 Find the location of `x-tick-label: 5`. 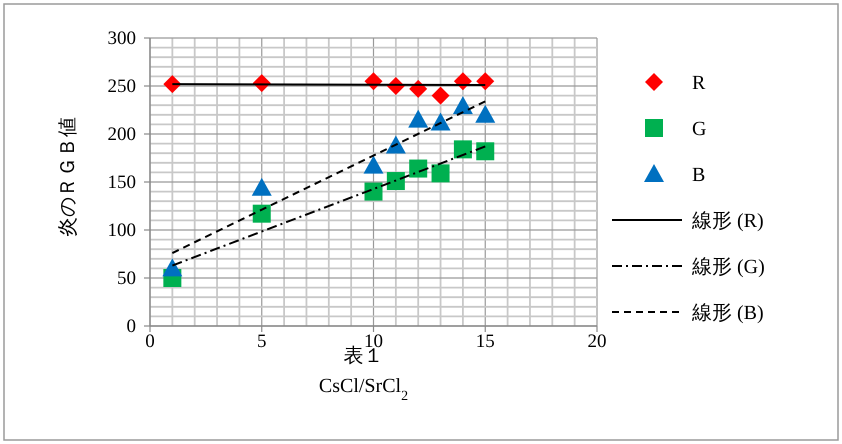

x-tick-label: 5 is located at coordinates (261, 341).